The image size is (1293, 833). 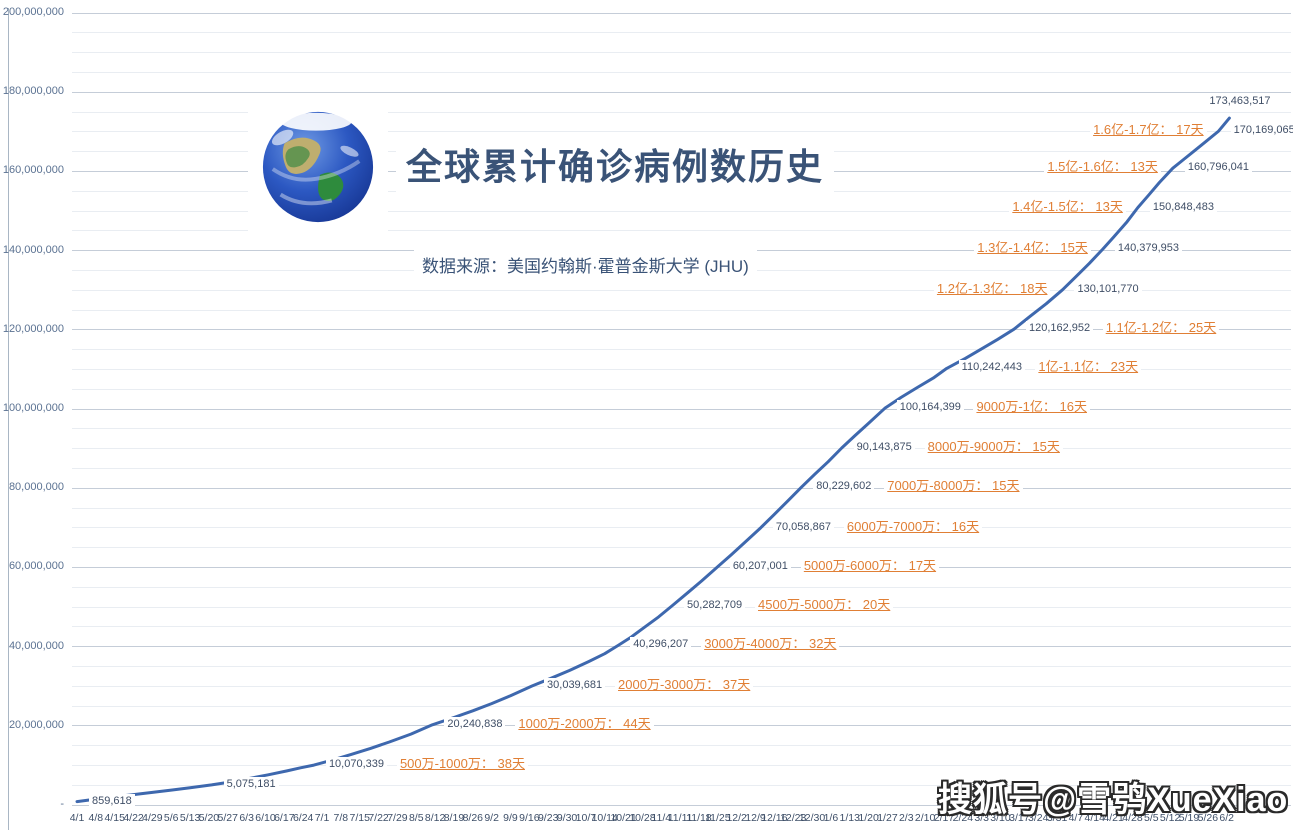 What do you see at coordinates (171, 818) in the screenshot?
I see `x-tick-label: 5/6` at bounding box center [171, 818].